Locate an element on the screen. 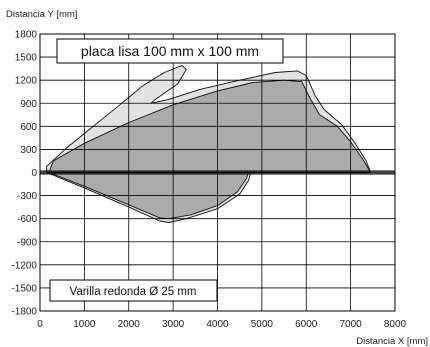  y-tick-label: -600 is located at coordinates (27, 219).